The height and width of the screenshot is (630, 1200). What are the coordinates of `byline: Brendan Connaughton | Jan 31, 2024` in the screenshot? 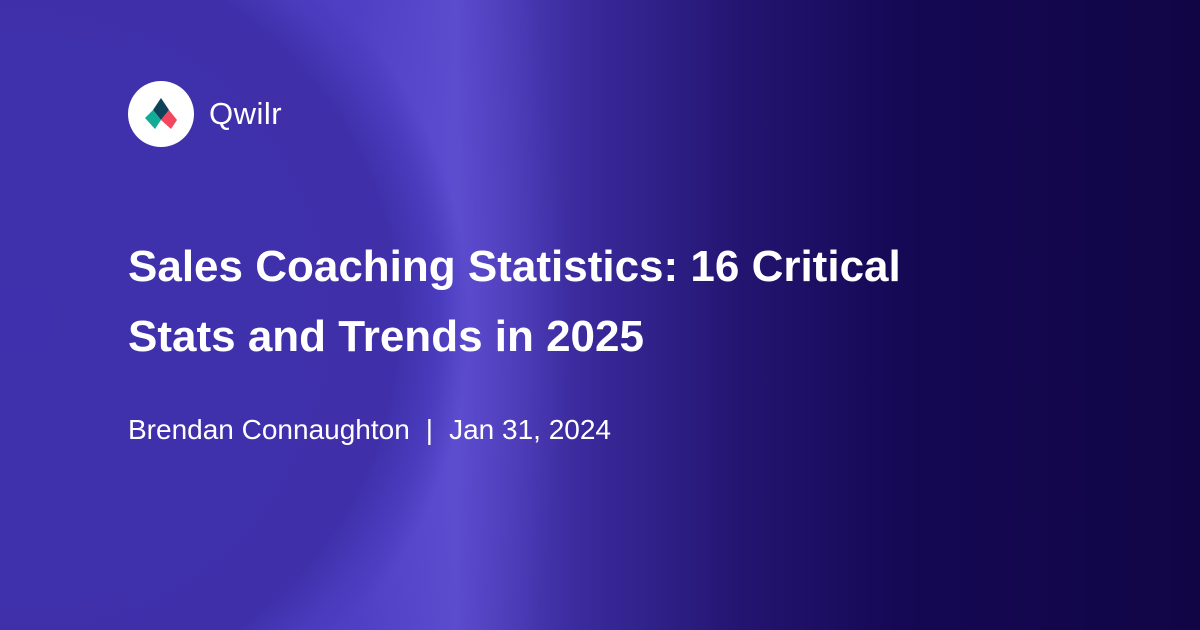 It's located at (369, 430).